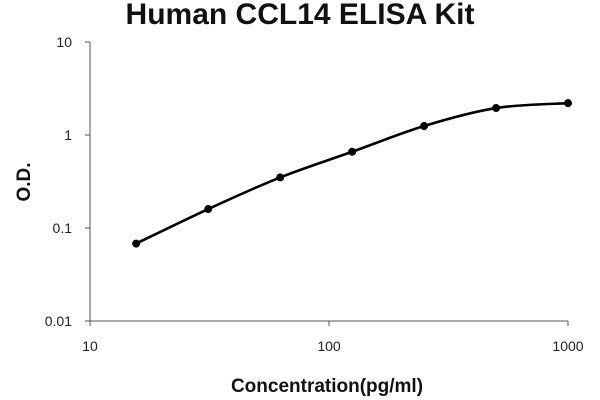  I want to click on x-tick-label: 100, so click(329, 346).